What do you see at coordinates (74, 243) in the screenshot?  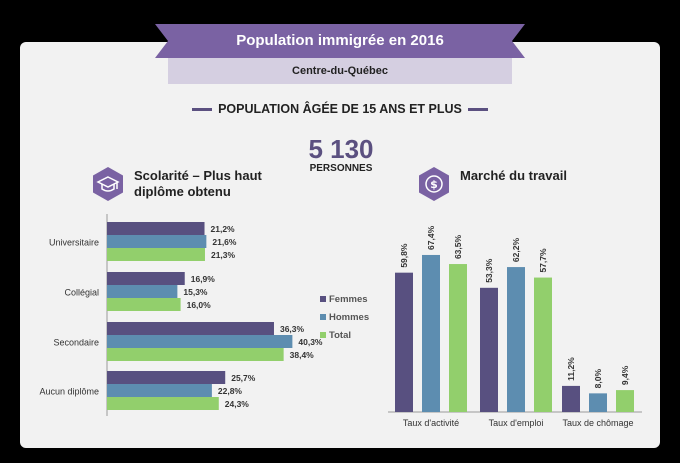 I see `h-category-label: Universitaire` at bounding box center [74, 243].